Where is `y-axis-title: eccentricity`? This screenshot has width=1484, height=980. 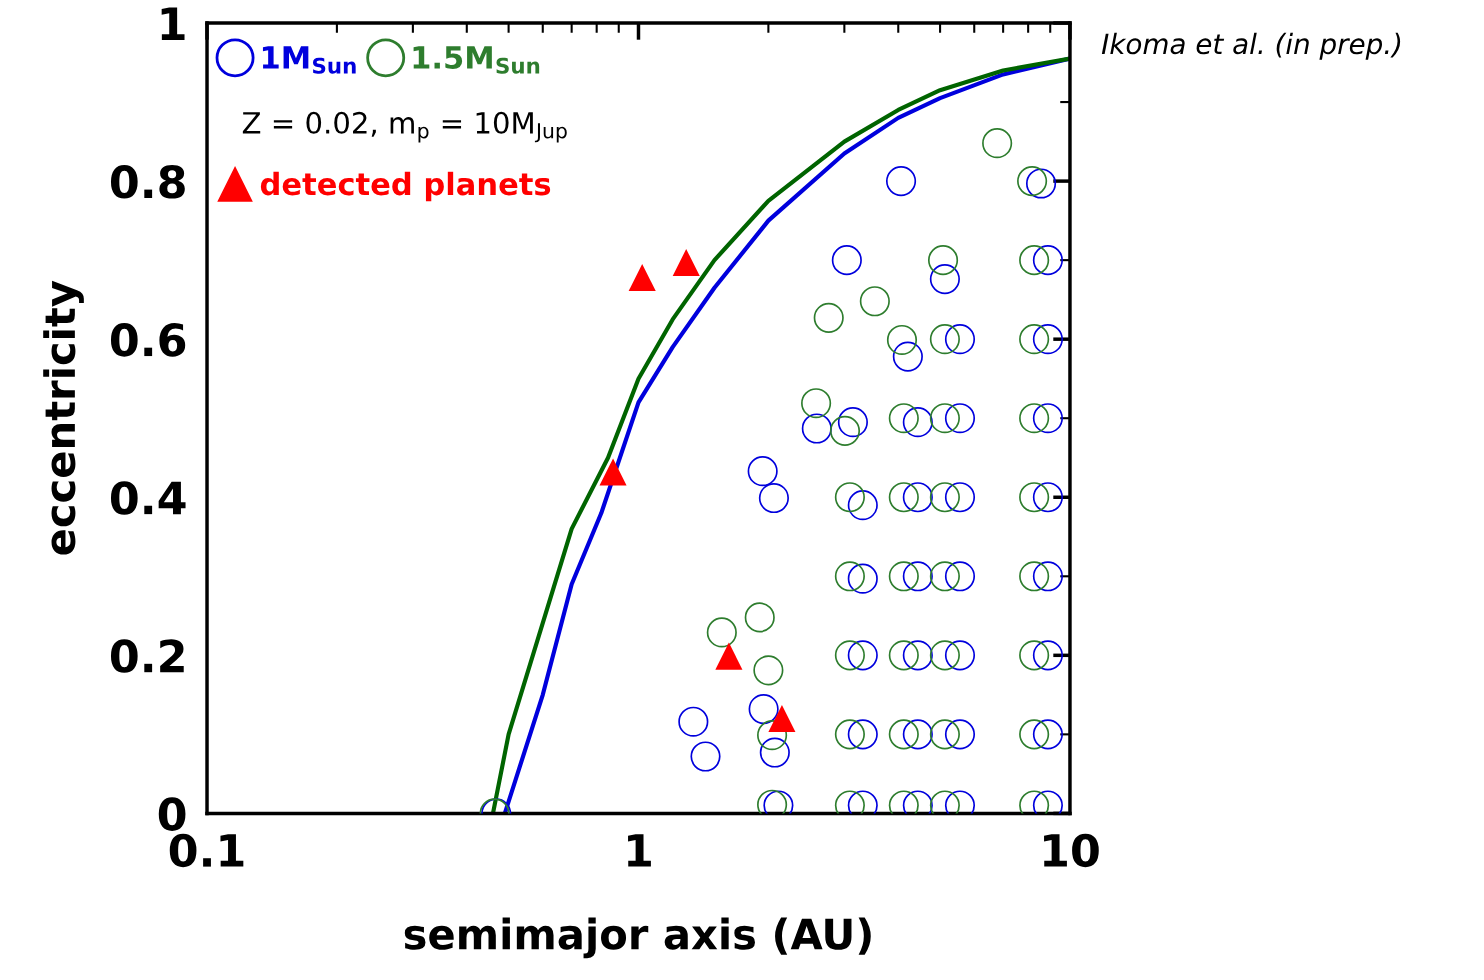 y-axis-title: eccentricity is located at coordinates (63, 417).